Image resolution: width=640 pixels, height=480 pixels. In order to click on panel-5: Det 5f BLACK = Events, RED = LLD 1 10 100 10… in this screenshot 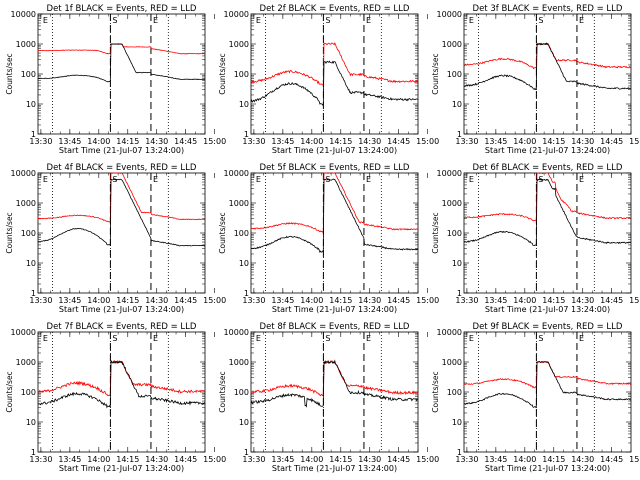, I will do `click(328, 238)`.